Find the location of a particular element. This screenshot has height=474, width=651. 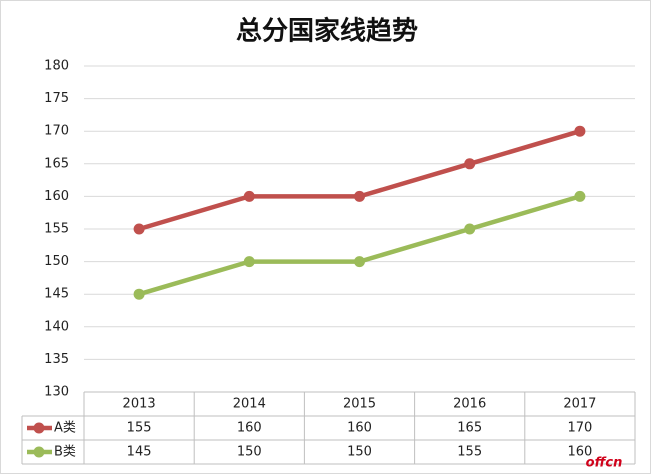

x-tick-label: 2016 is located at coordinates (469, 404).